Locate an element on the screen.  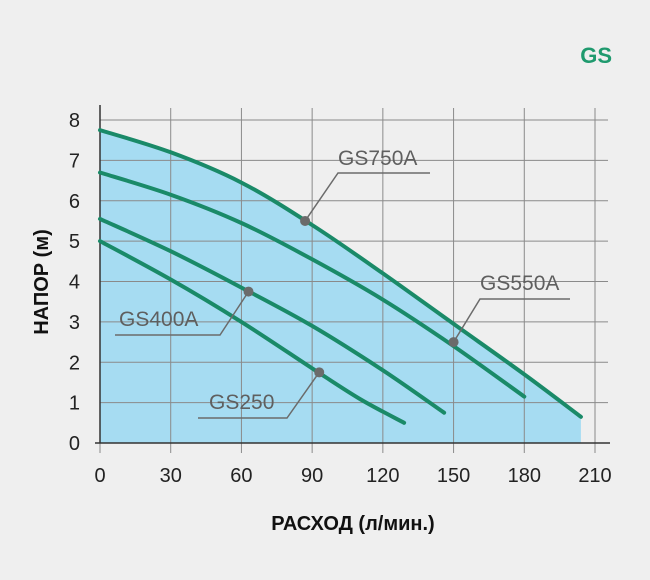
y-tick-label: 0 is located at coordinates (74, 444).